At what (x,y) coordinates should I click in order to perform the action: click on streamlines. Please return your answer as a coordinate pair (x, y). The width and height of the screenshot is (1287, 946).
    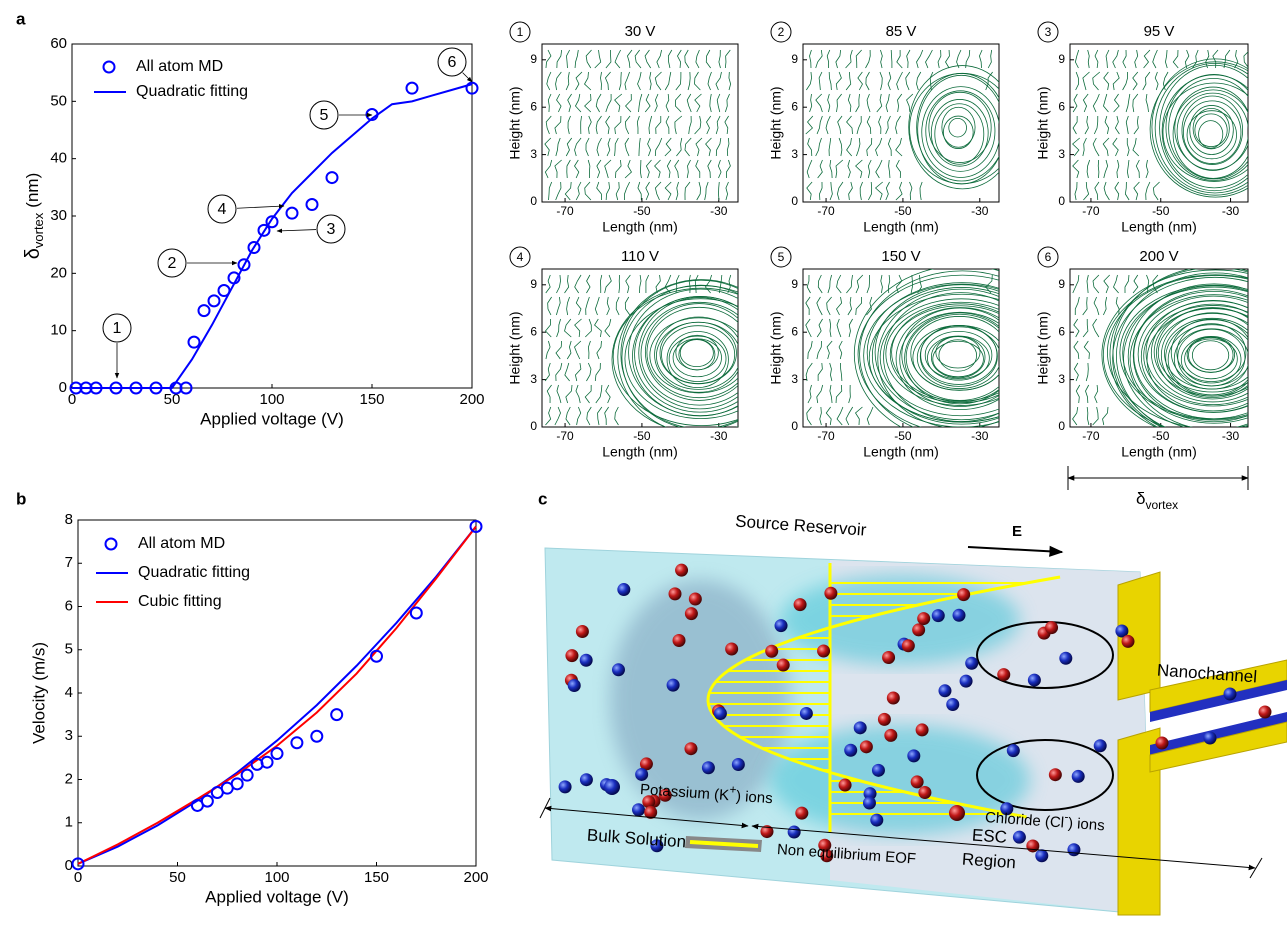
    Looking at the image, I should click on (902, 125).